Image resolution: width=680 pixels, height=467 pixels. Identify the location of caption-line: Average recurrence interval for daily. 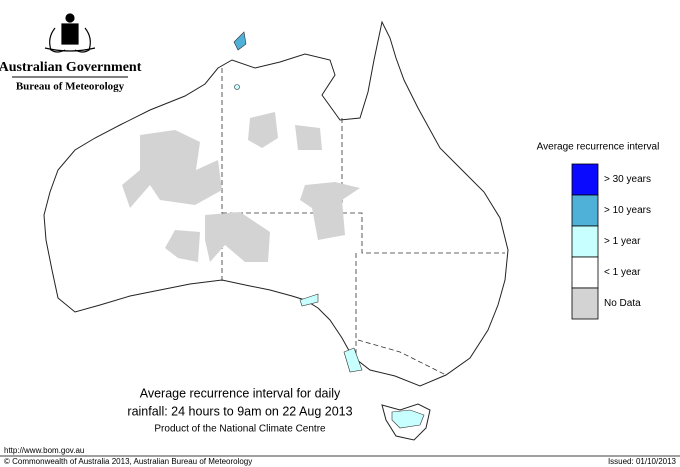
(240, 393).